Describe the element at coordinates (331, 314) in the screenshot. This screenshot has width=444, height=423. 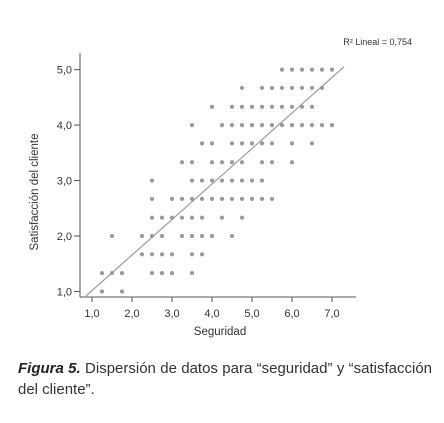
I see `x-tick-label: 7,0` at that location.